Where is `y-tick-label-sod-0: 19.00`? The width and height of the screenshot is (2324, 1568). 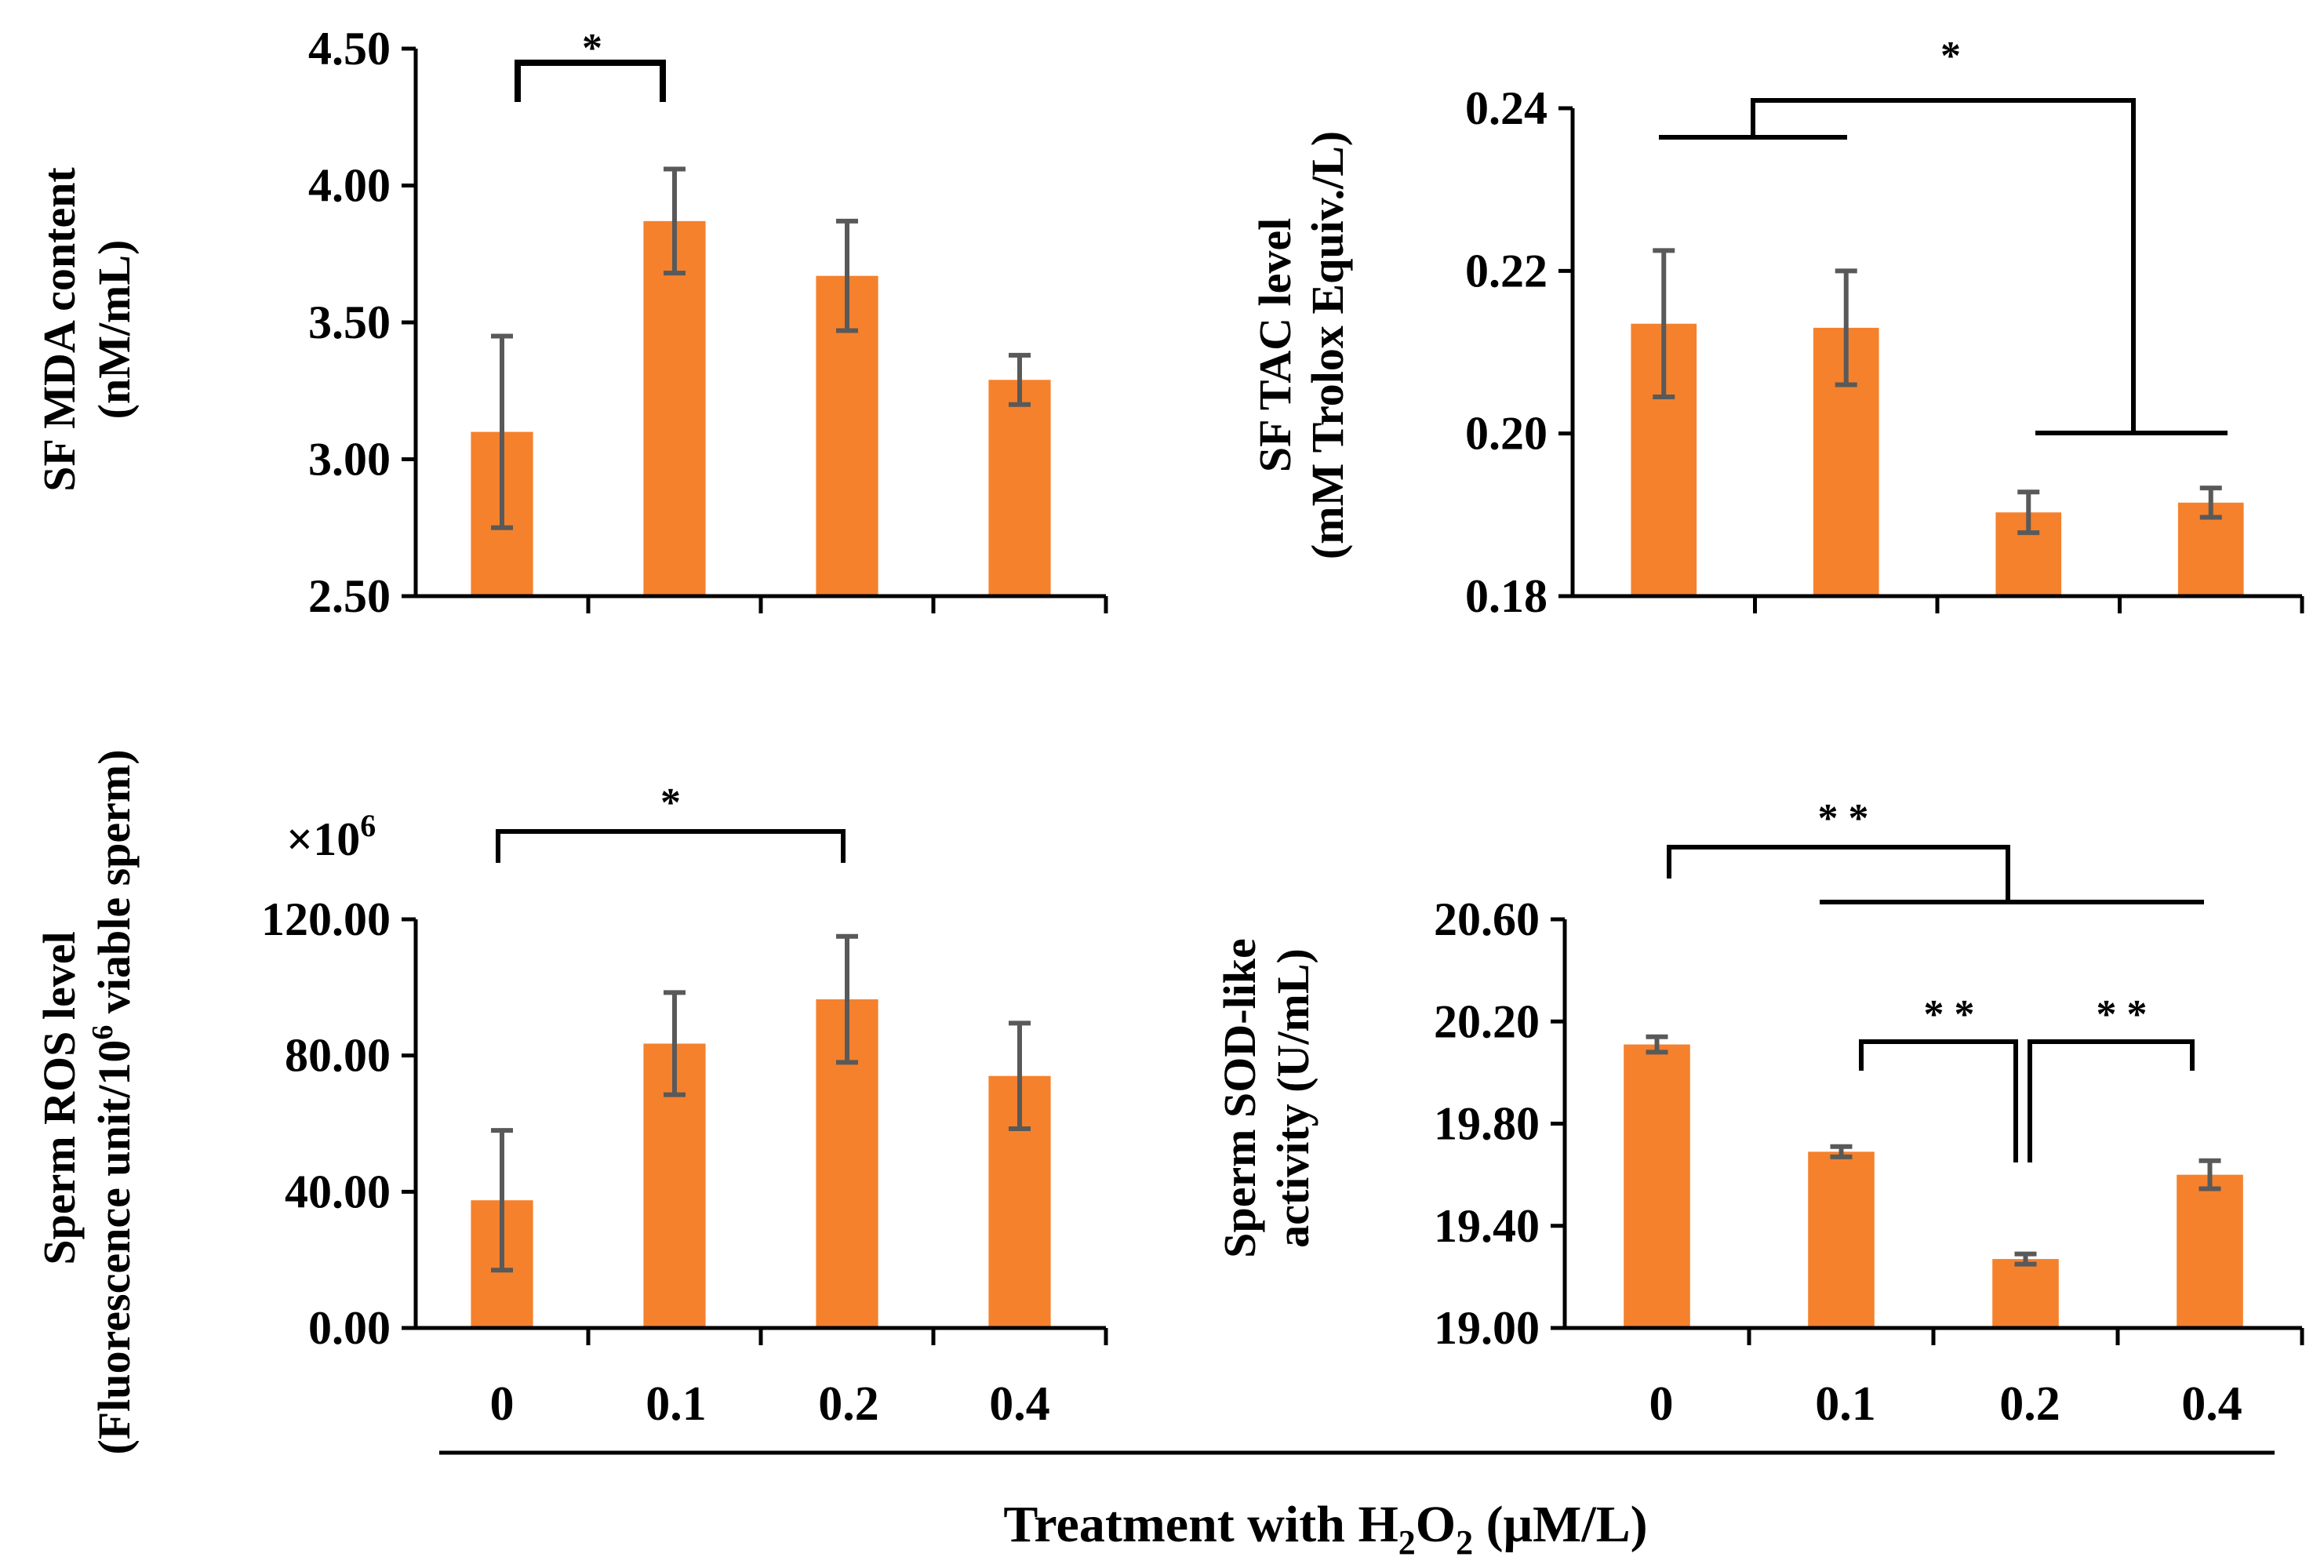 y-tick-label-sod-0: 19.00 is located at coordinates (1487, 1328).